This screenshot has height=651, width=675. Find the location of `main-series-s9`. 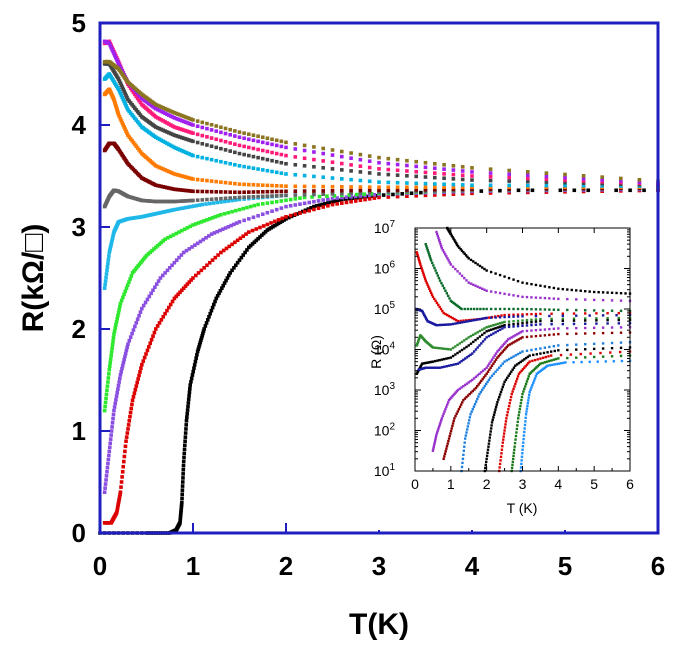

main-series-s9 is located at coordinates (381, 130).